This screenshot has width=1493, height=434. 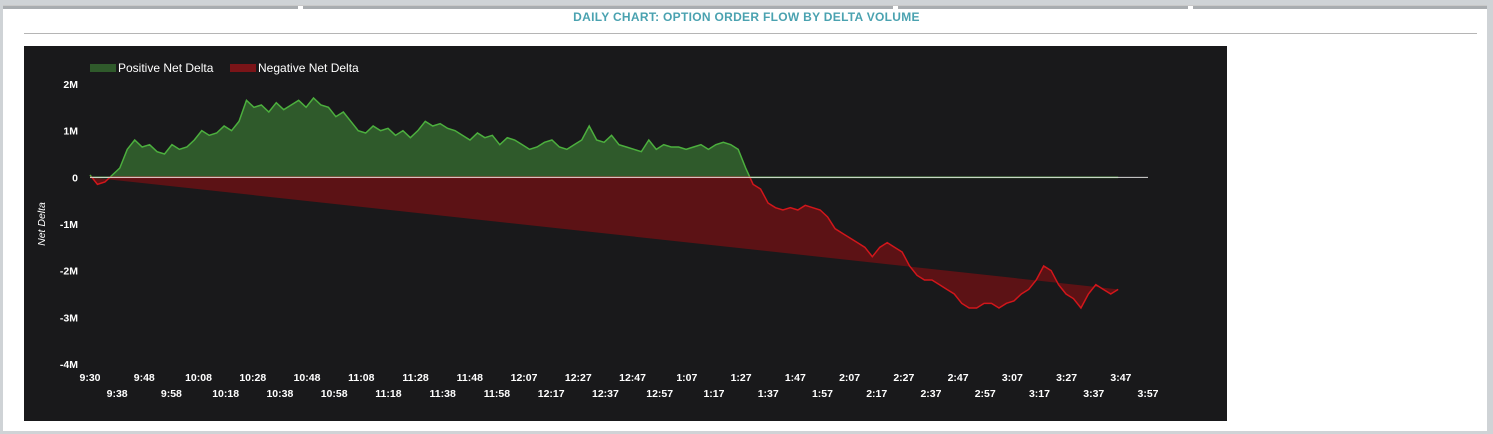 I want to click on x-tick-label: 2:37, so click(x=930, y=394).